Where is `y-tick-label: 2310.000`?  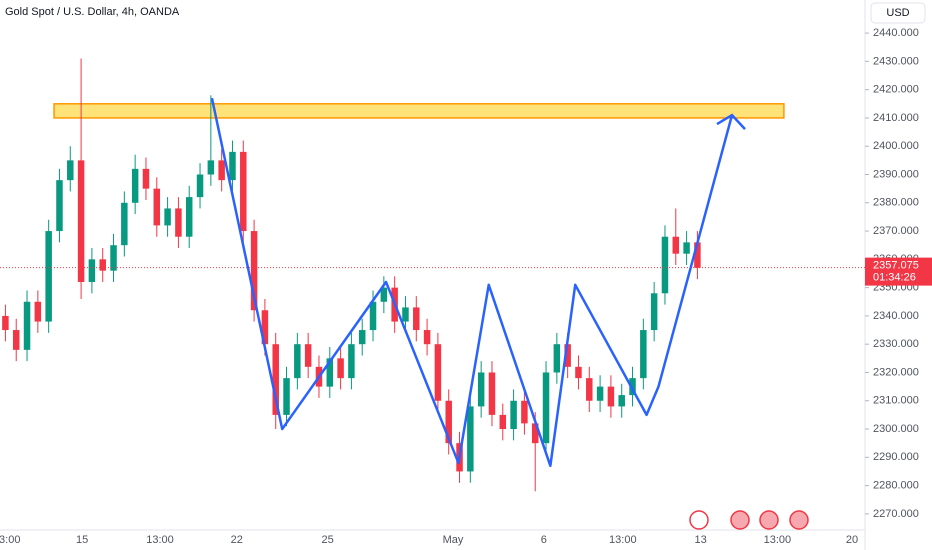
y-tick-label: 2310.000 is located at coordinates (896, 401).